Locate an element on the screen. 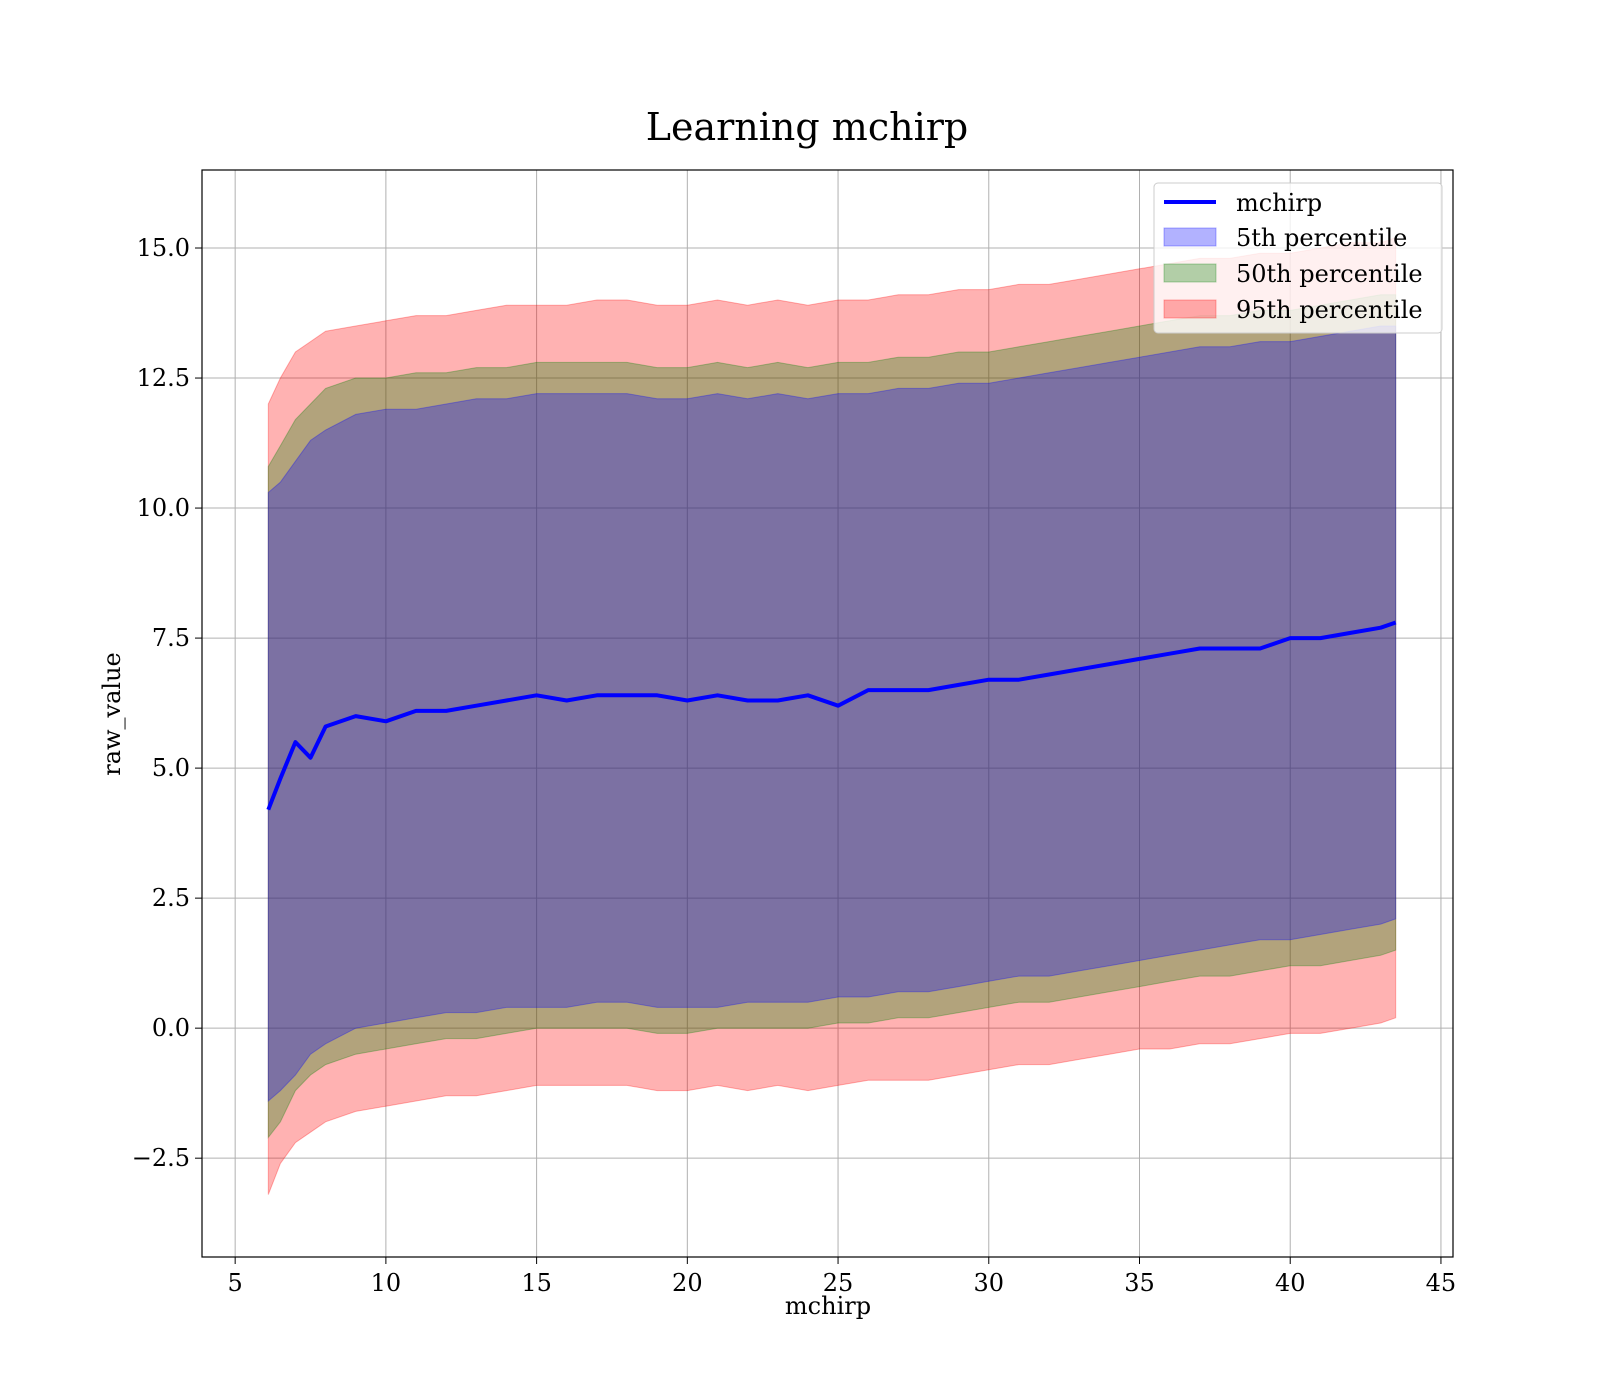 The image size is (1600, 1400). legend-label-95th-percentile: 95th percentile is located at coordinates (1329, 310).